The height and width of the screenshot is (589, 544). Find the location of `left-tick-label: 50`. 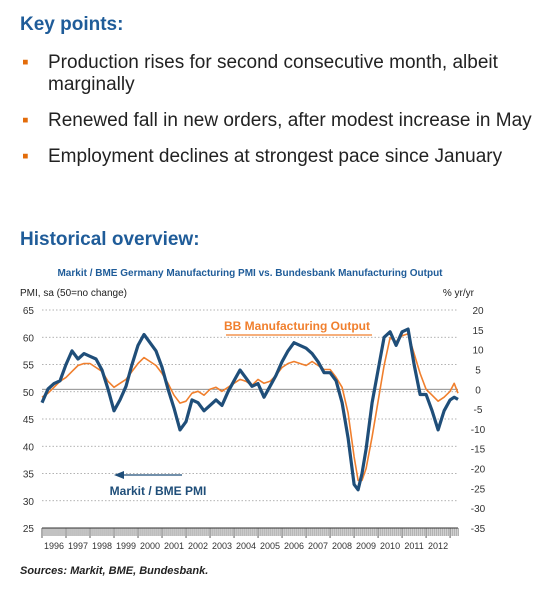

left-tick-label: 50 is located at coordinates (29, 393).